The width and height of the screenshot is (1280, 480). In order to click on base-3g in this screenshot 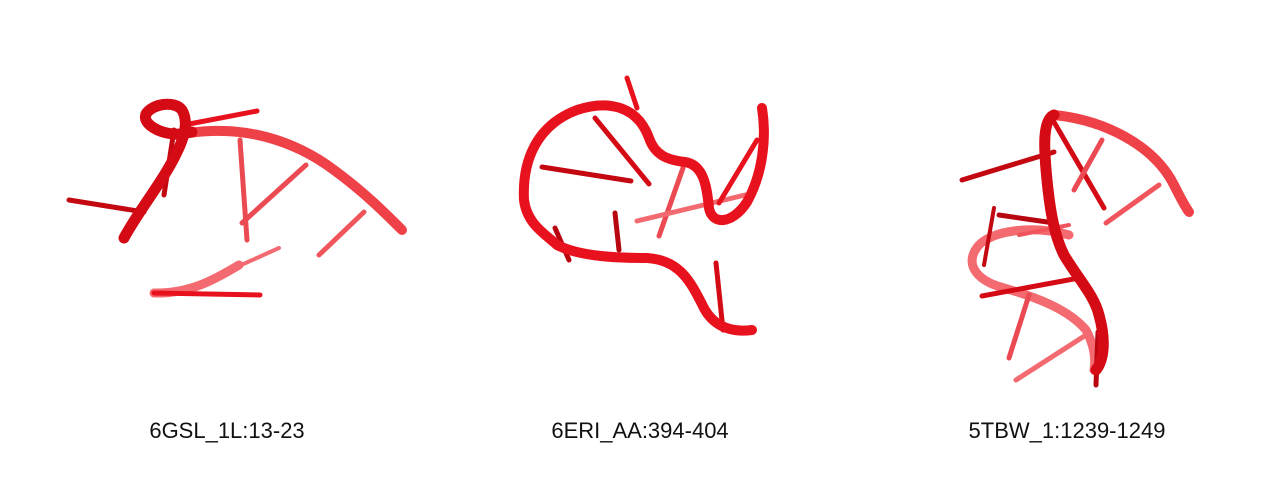, I will do `click(1030, 287)`.